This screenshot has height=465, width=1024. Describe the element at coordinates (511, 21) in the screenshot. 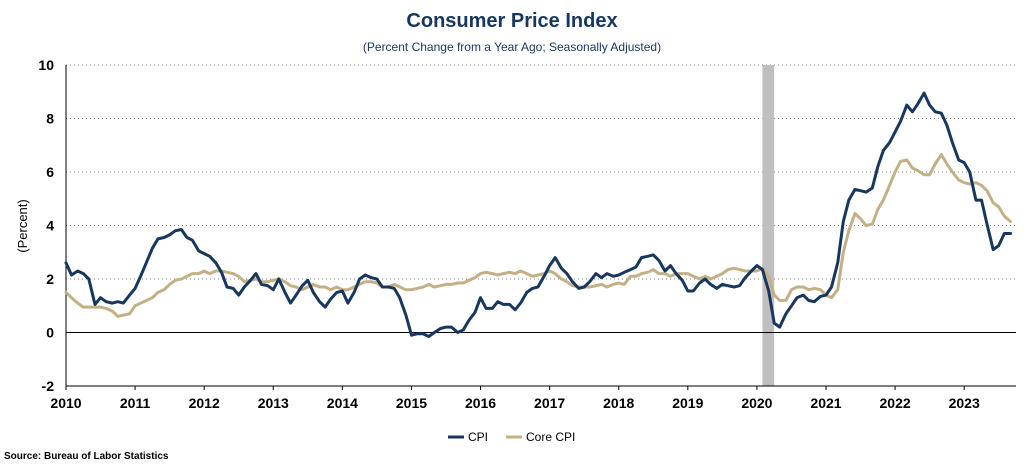

I see `chart-title: Consumer Price Index` at that location.